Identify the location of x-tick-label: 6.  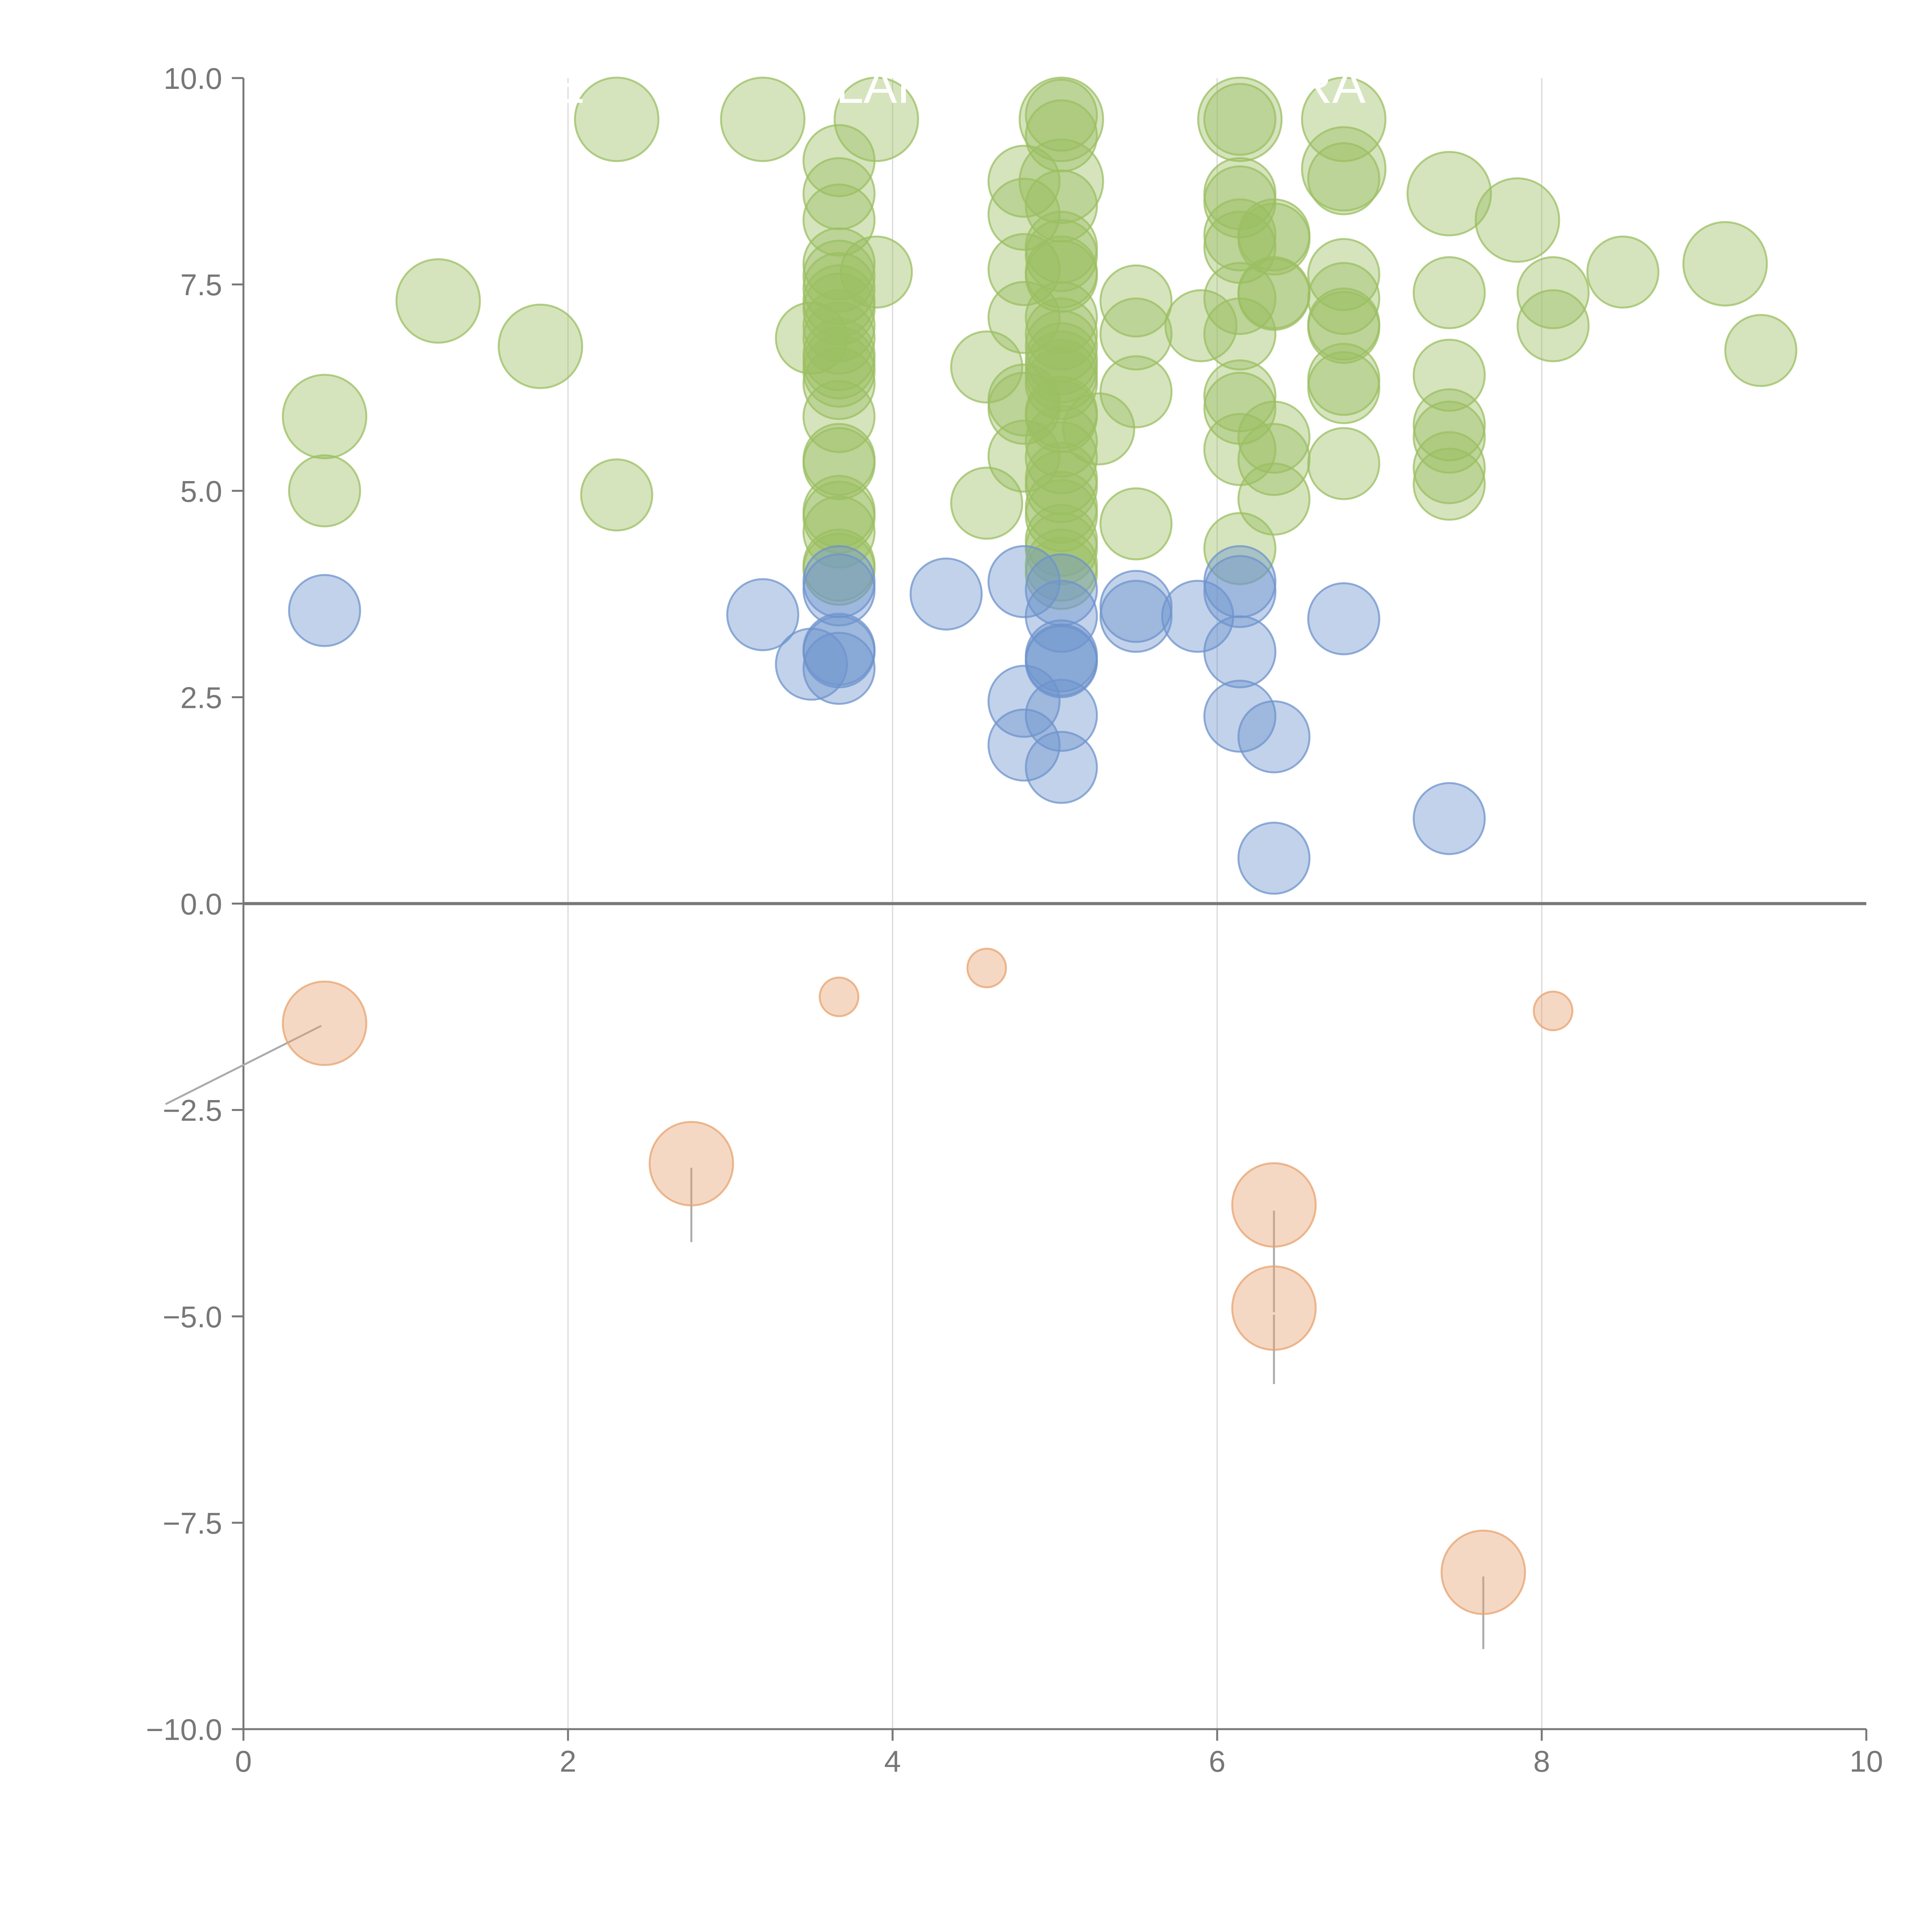
(1217, 1761).